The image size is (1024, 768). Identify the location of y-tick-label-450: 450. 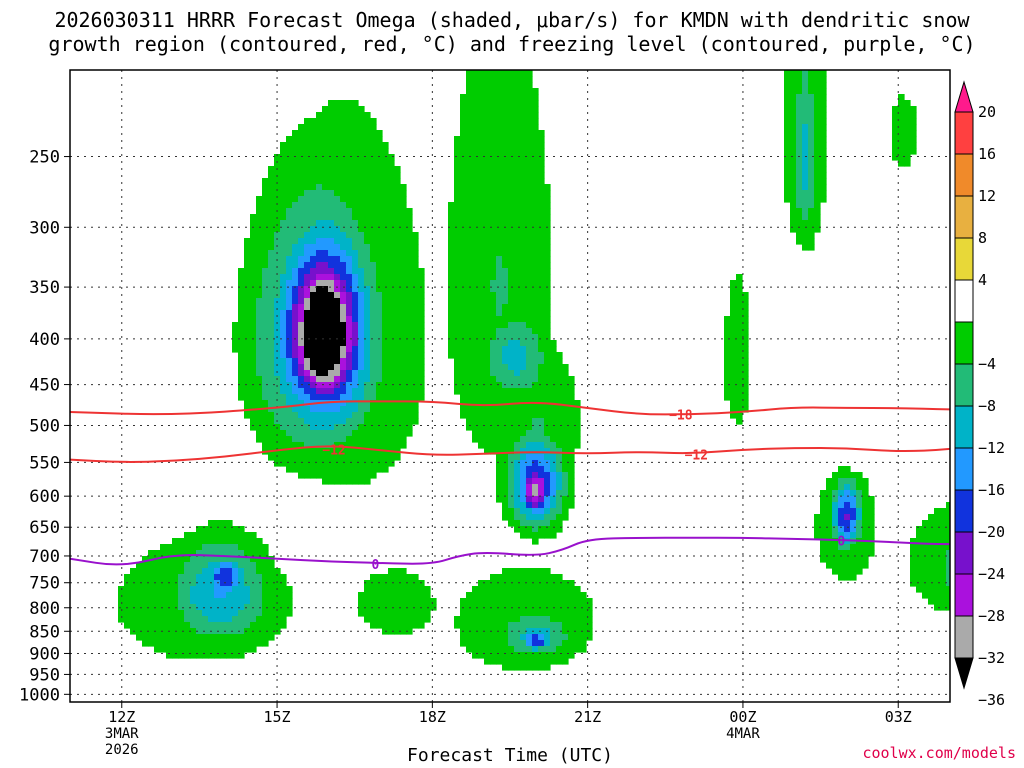
(44, 386).